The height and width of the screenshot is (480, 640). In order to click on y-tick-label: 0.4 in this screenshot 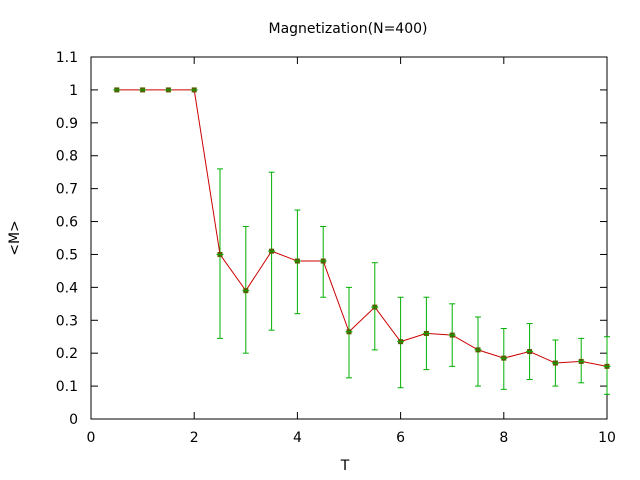, I will do `click(67, 288)`.